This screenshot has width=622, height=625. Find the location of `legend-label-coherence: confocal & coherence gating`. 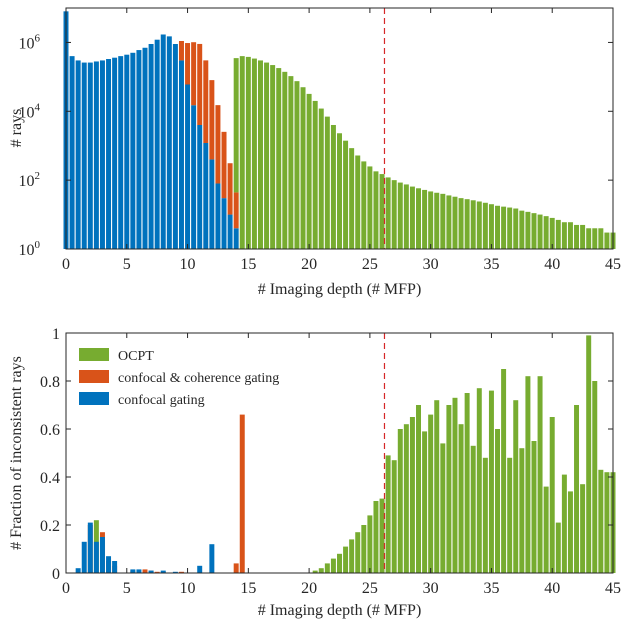

legend-label-coherence: confocal & coherence gating is located at coordinates (198, 378).